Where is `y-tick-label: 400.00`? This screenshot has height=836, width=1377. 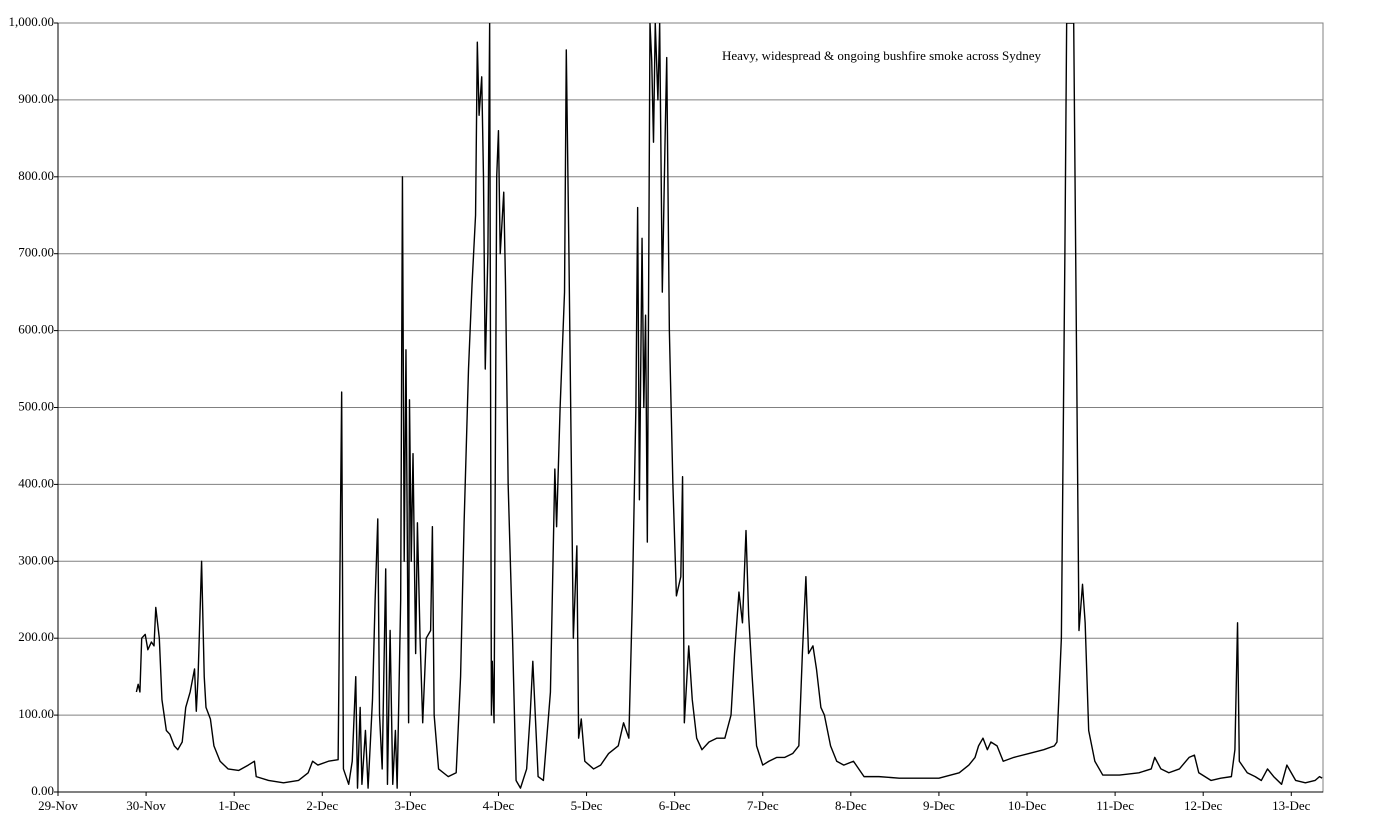
y-tick-label: 400.00 is located at coordinates (36, 482).